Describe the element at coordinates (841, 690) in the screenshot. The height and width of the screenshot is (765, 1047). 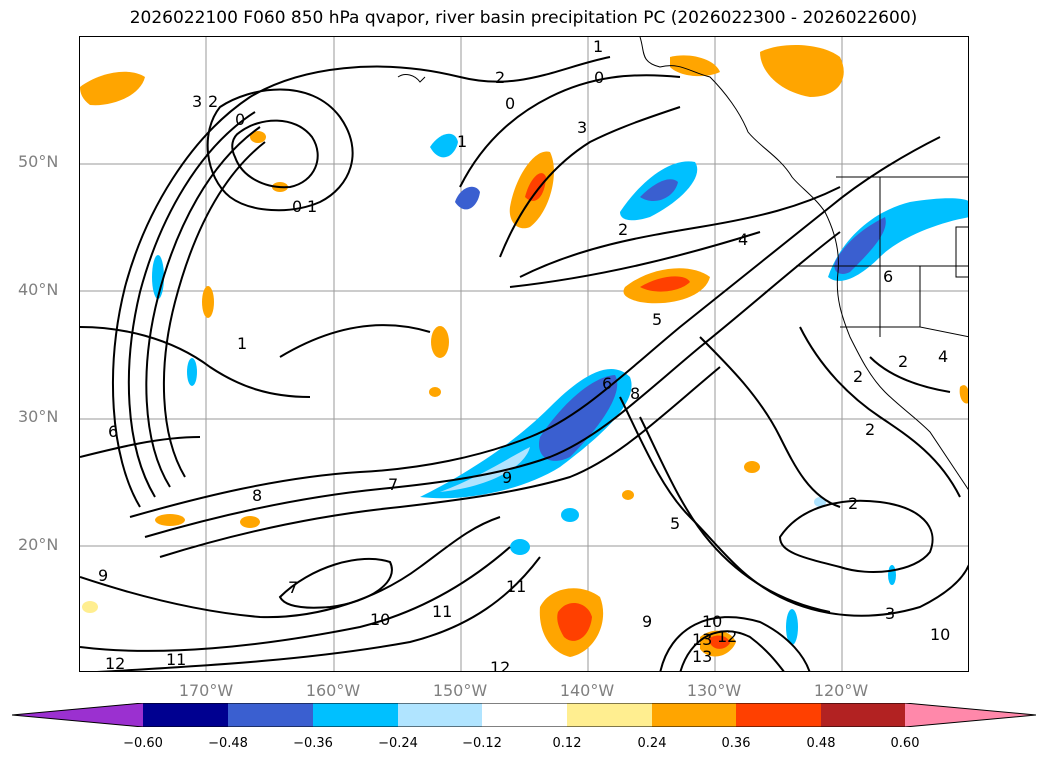
I see `lon-label-120w: 120°W` at that location.